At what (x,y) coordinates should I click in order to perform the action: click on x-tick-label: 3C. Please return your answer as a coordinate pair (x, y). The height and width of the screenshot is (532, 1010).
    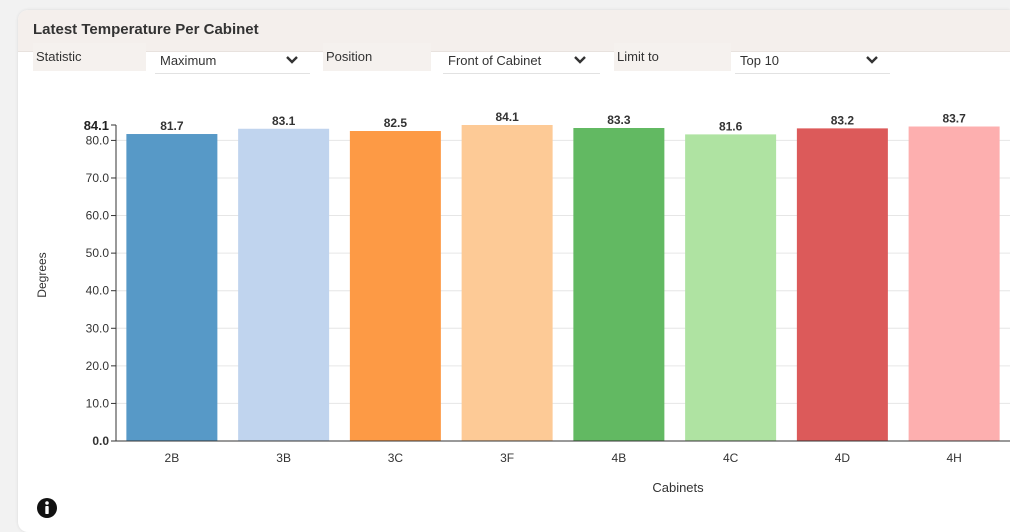
    Looking at the image, I should click on (396, 458).